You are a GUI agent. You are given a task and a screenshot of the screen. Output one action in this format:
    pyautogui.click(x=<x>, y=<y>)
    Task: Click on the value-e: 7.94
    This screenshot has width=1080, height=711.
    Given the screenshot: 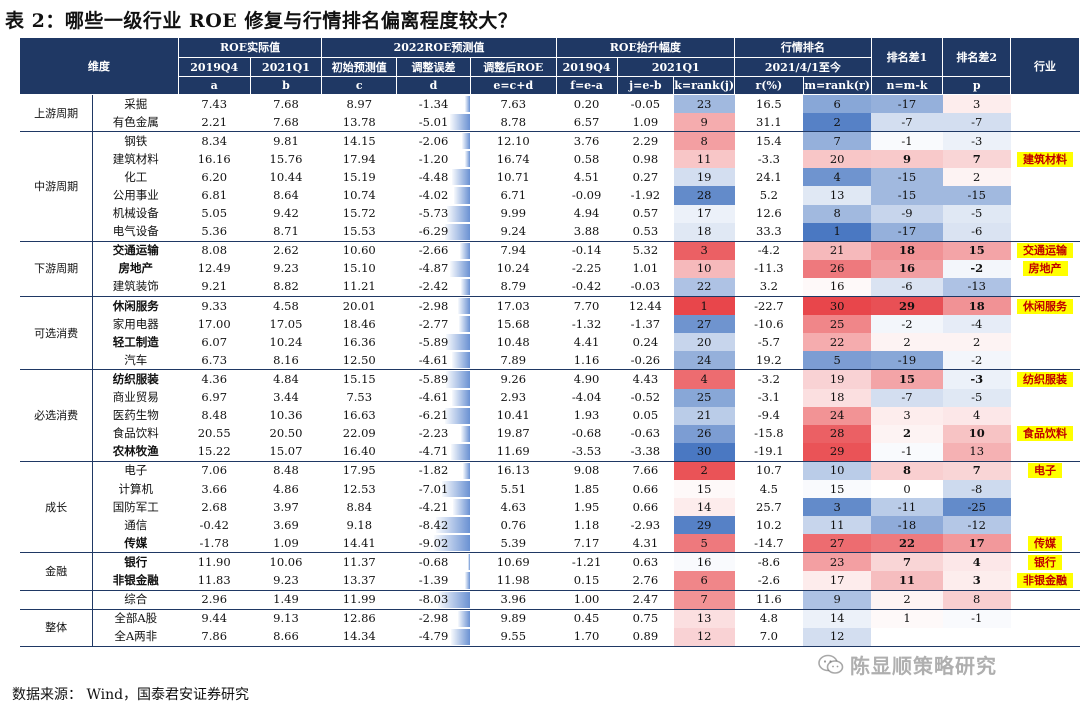 What is the action you would take?
    pyautogui.click(x=513, y=250)
    